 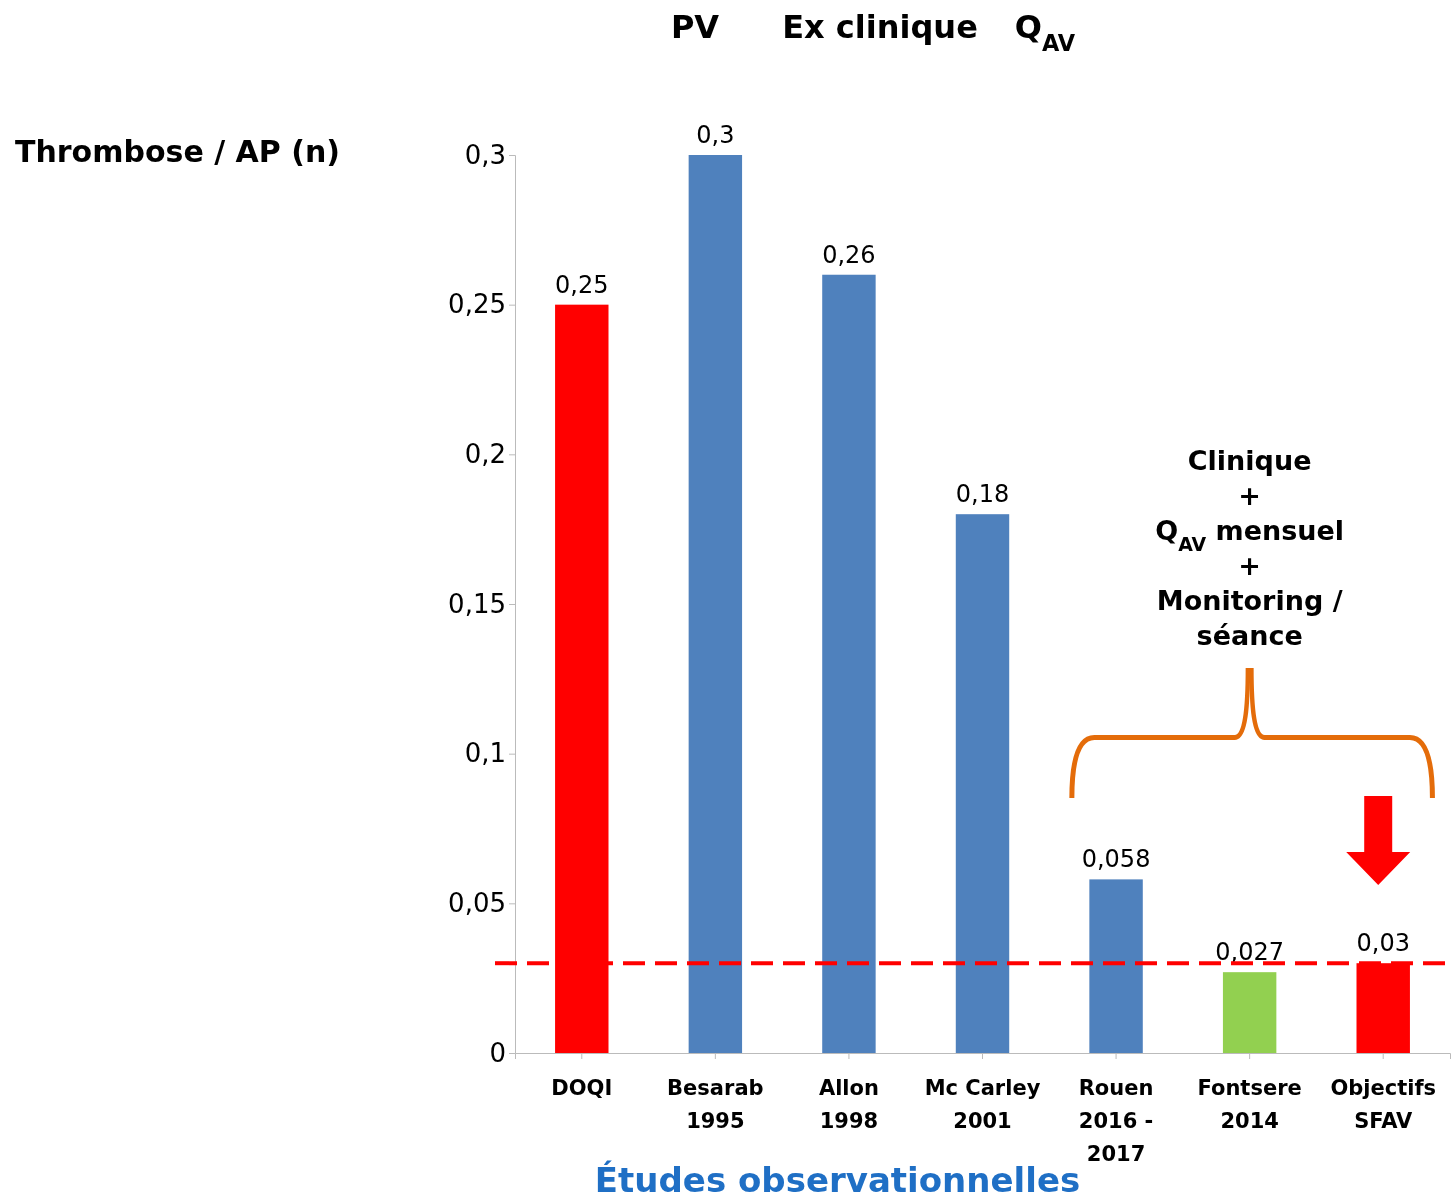 What do you see at coordinates (477, 304) in the screenshot?
I see `y-tick-label: 0,25` at bounding box center [477, 304].